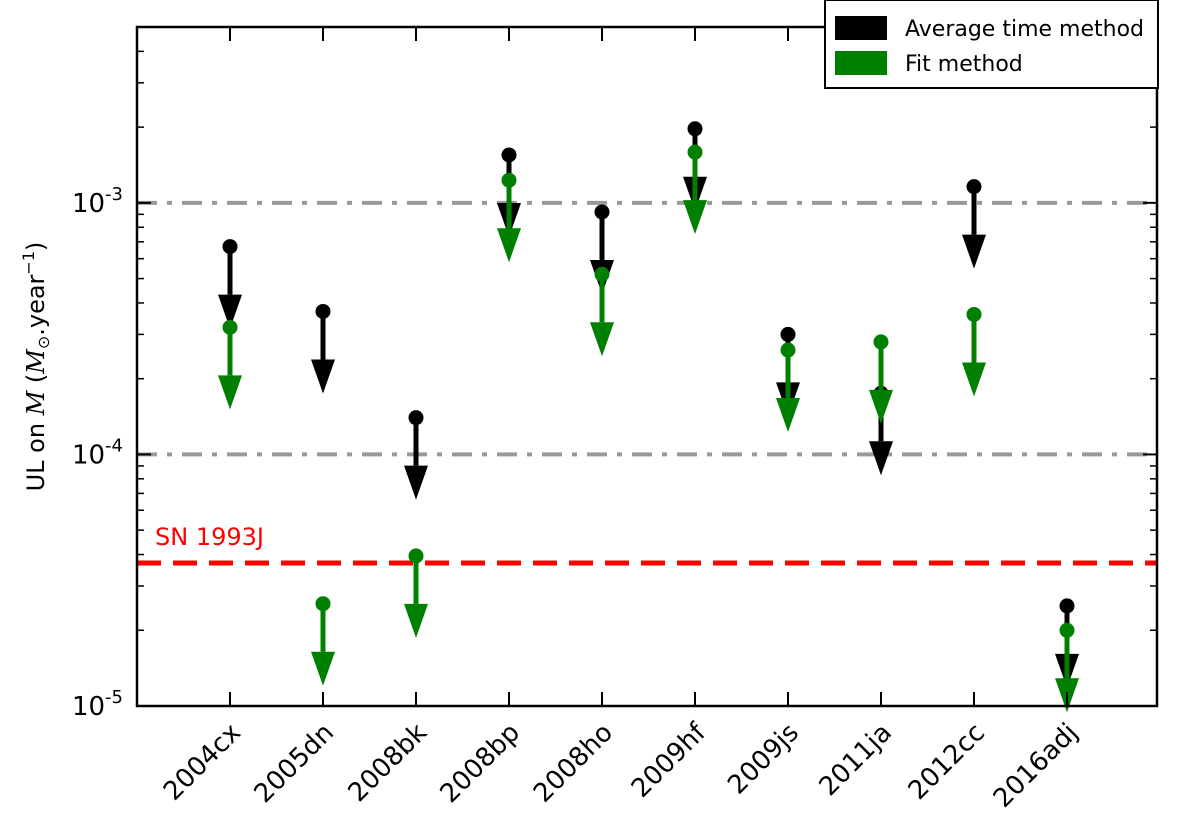 This screenshot has width=1200, height=825. What do you see at coordinates (230, 284) in the screenshot?
I see `point-average-2004cx` at bounding box center [230, 284].